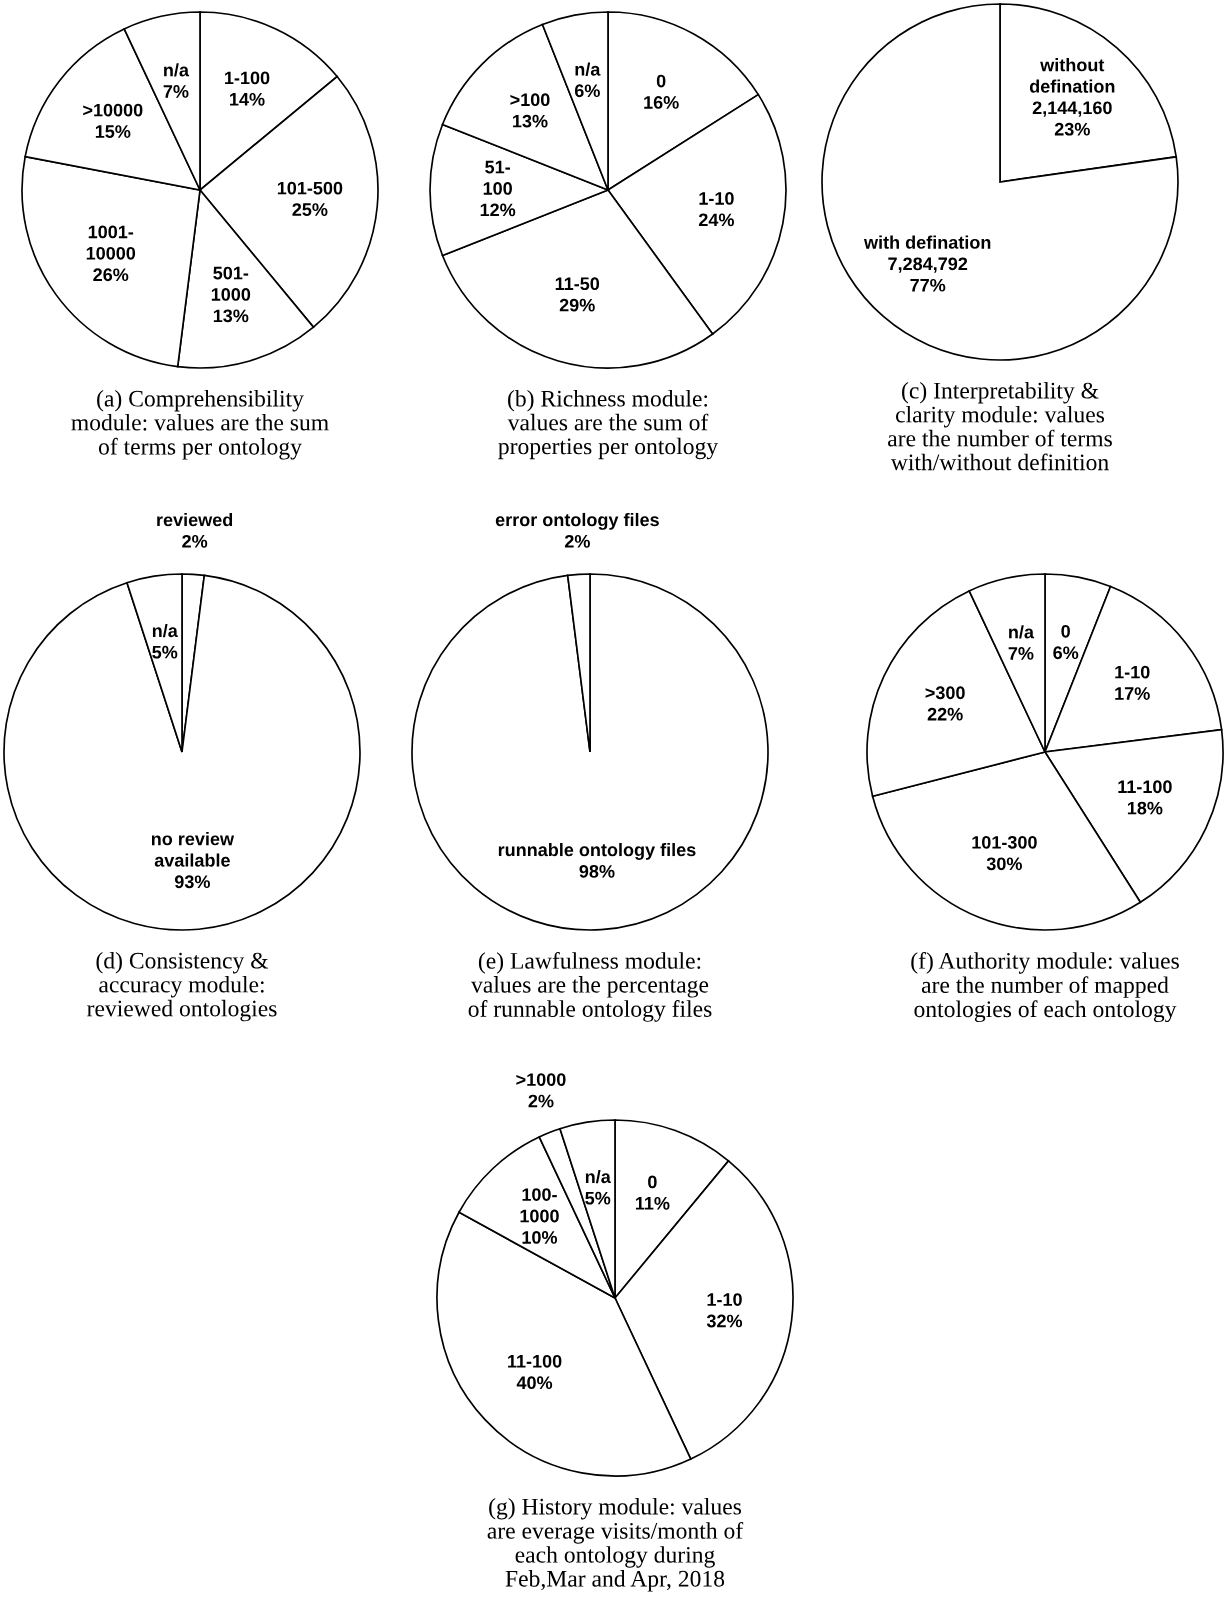  What do you see at coordinates (497, 177) in the screenshot?
I see `slice-label: 51- 100` at bounding box center [497, 177].